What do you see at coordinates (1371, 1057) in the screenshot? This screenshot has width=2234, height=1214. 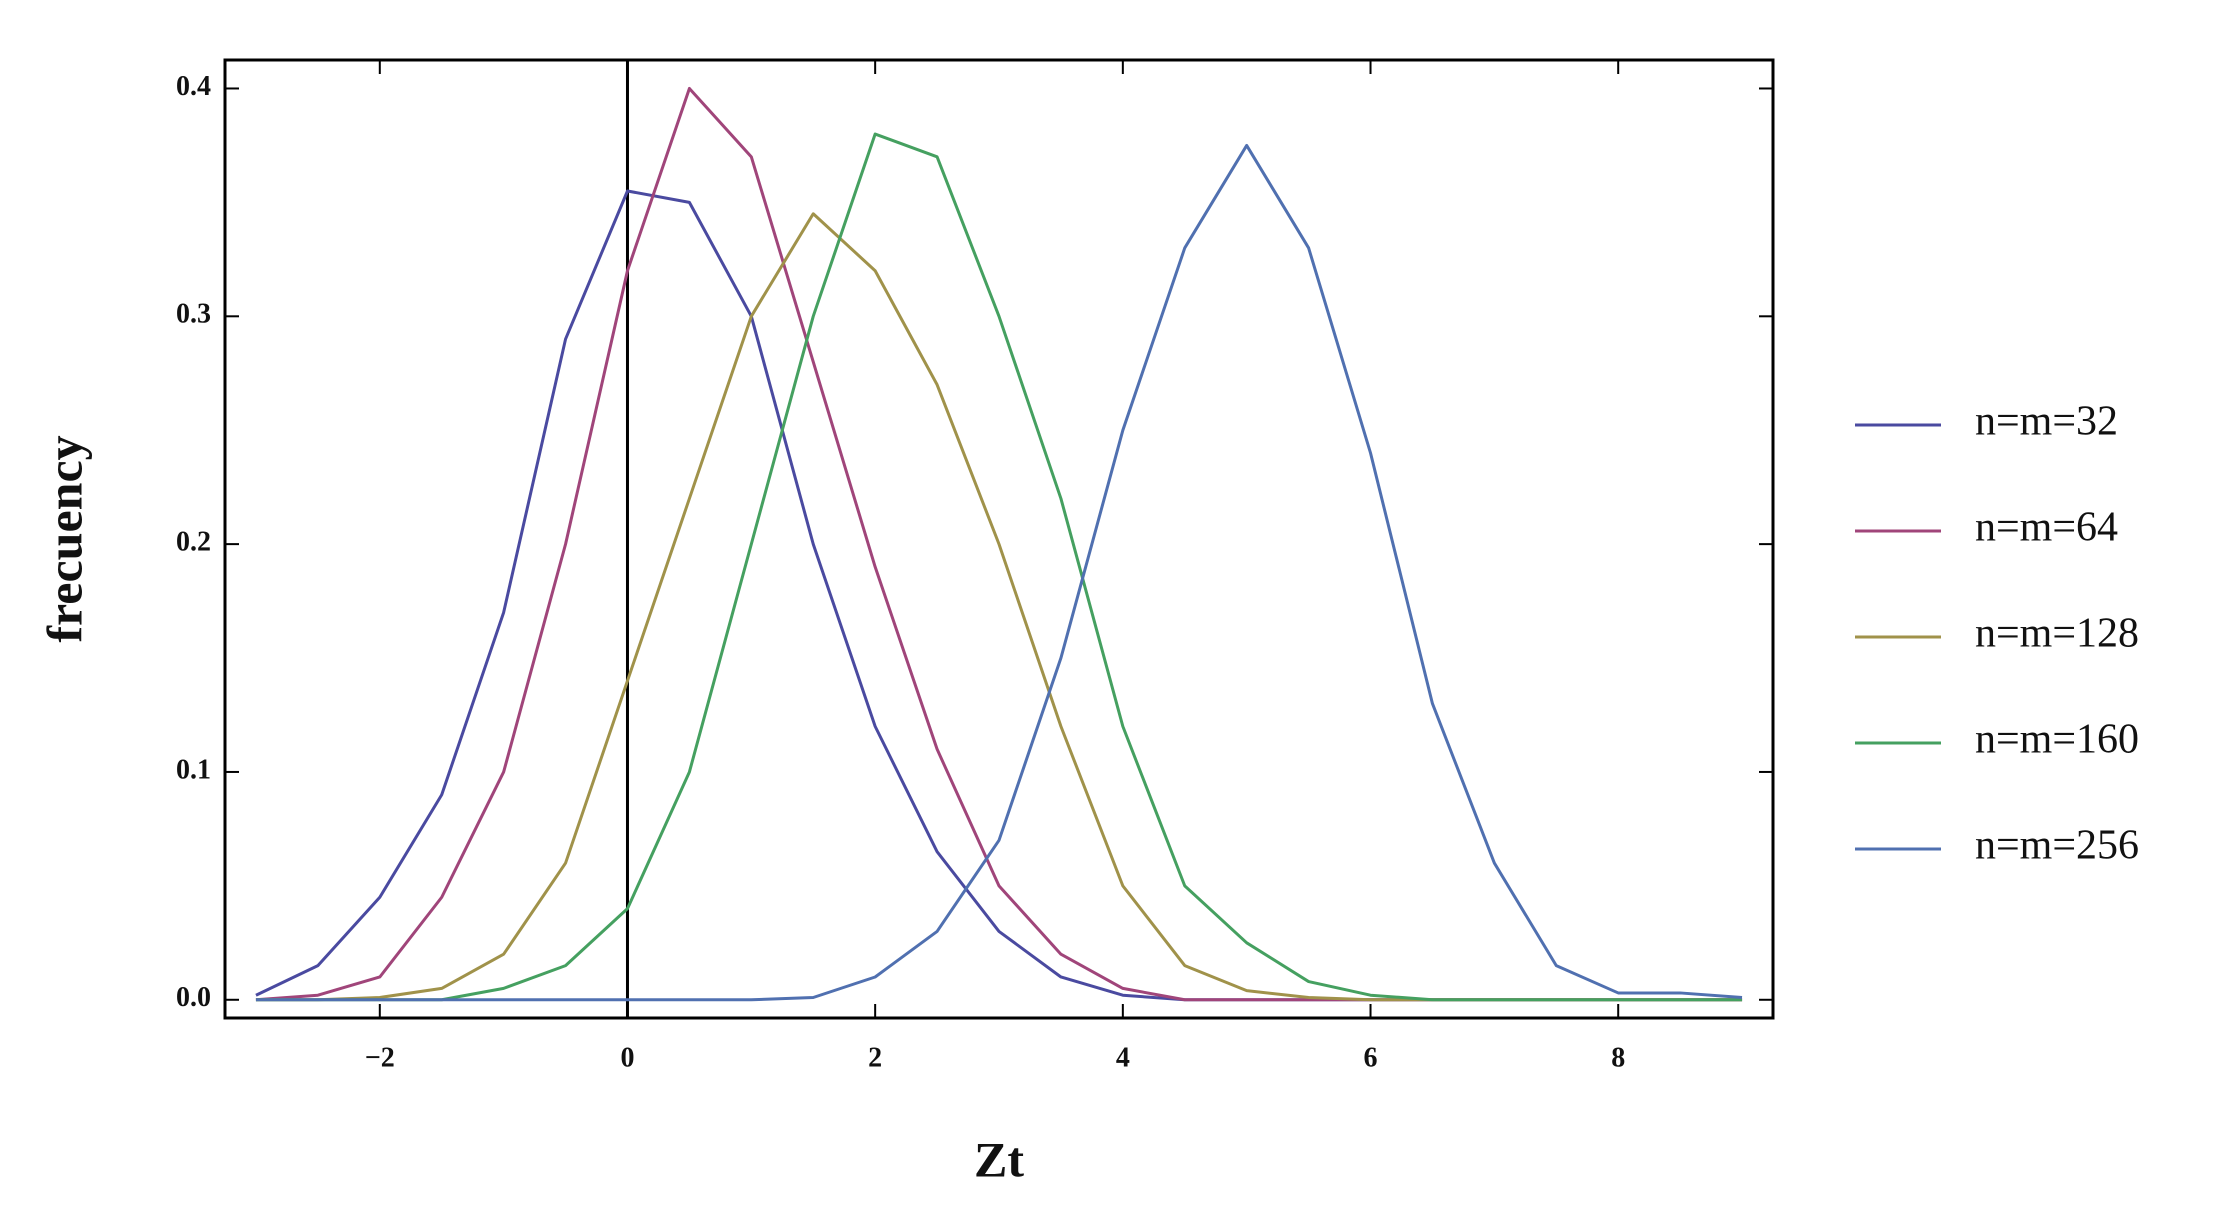 I see `x-tick-label: 6` at bounding box center [1371, 1057].